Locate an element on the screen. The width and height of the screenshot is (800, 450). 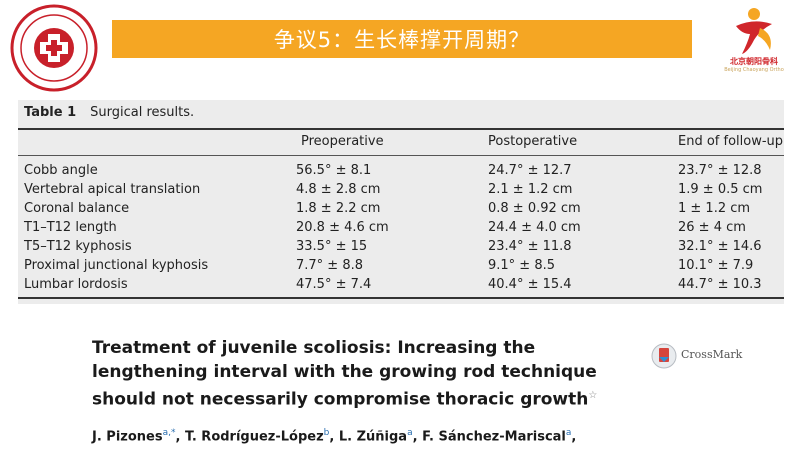
banner-title: 争议5：生长棒撑开周期？ is located at coordinates (402, 40).